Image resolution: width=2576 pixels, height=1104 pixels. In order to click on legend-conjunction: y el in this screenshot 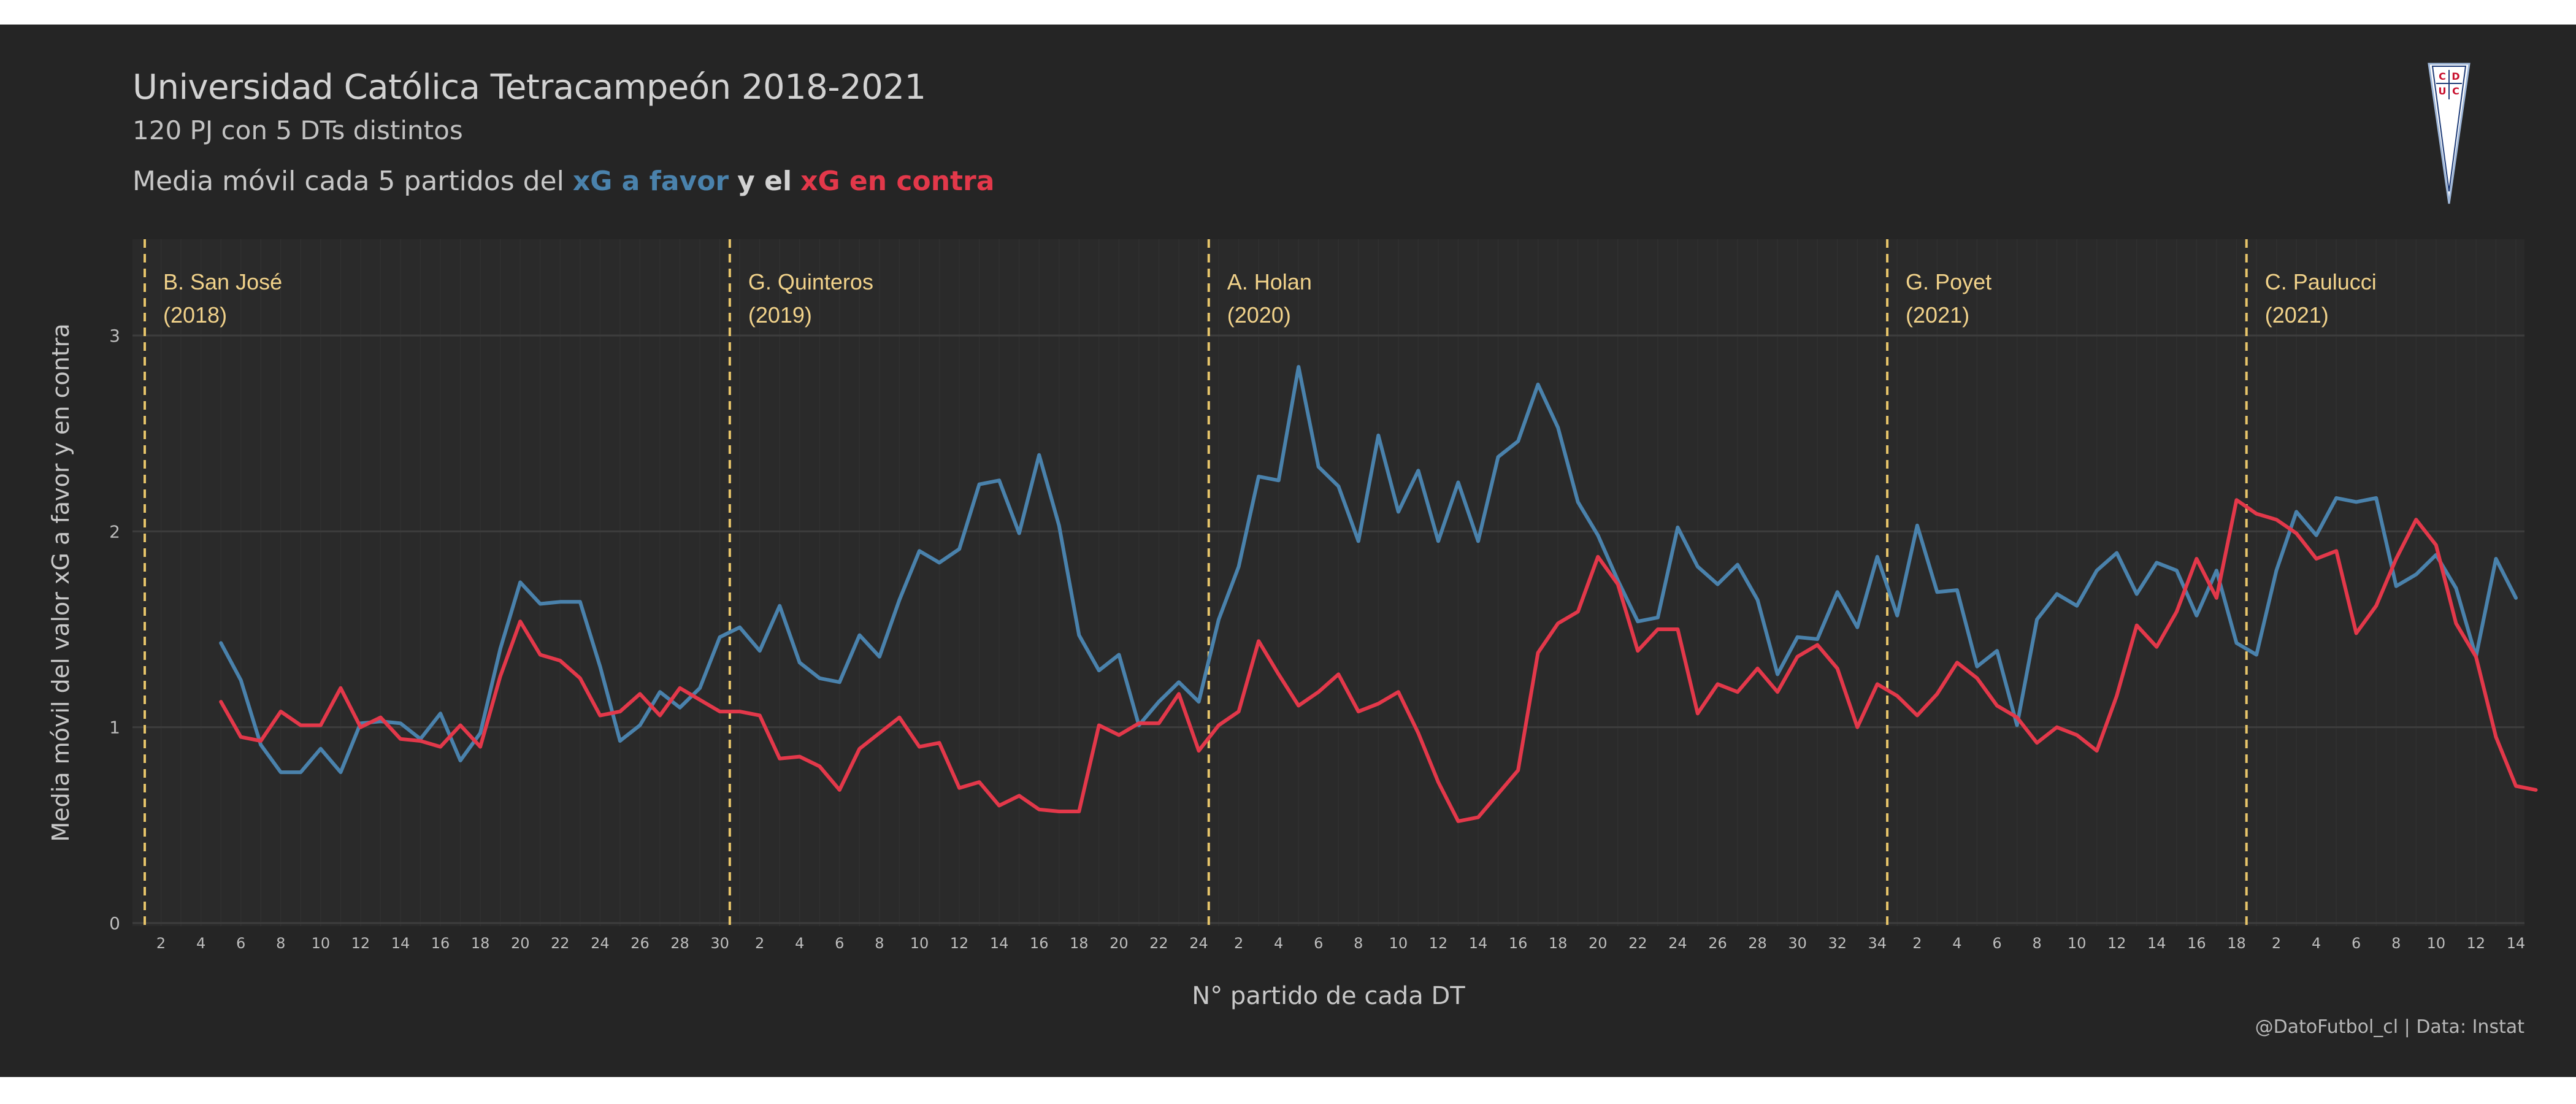, I will do `click(764, 181)`.